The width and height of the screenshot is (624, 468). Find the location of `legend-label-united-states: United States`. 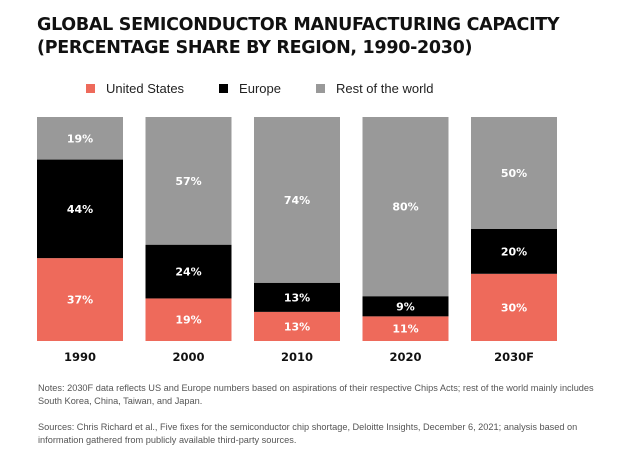

legend-label-united-states: United States is located at coordinates (145, 88).